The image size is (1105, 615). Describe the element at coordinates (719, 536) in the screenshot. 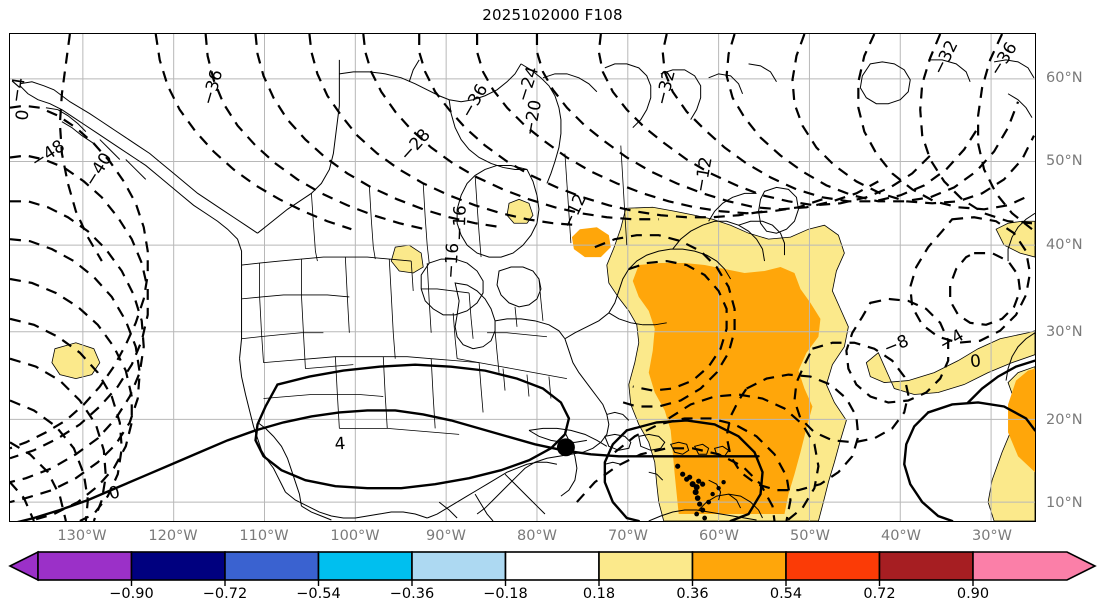

I see `lon-tick-60w: 60°W` at that location.